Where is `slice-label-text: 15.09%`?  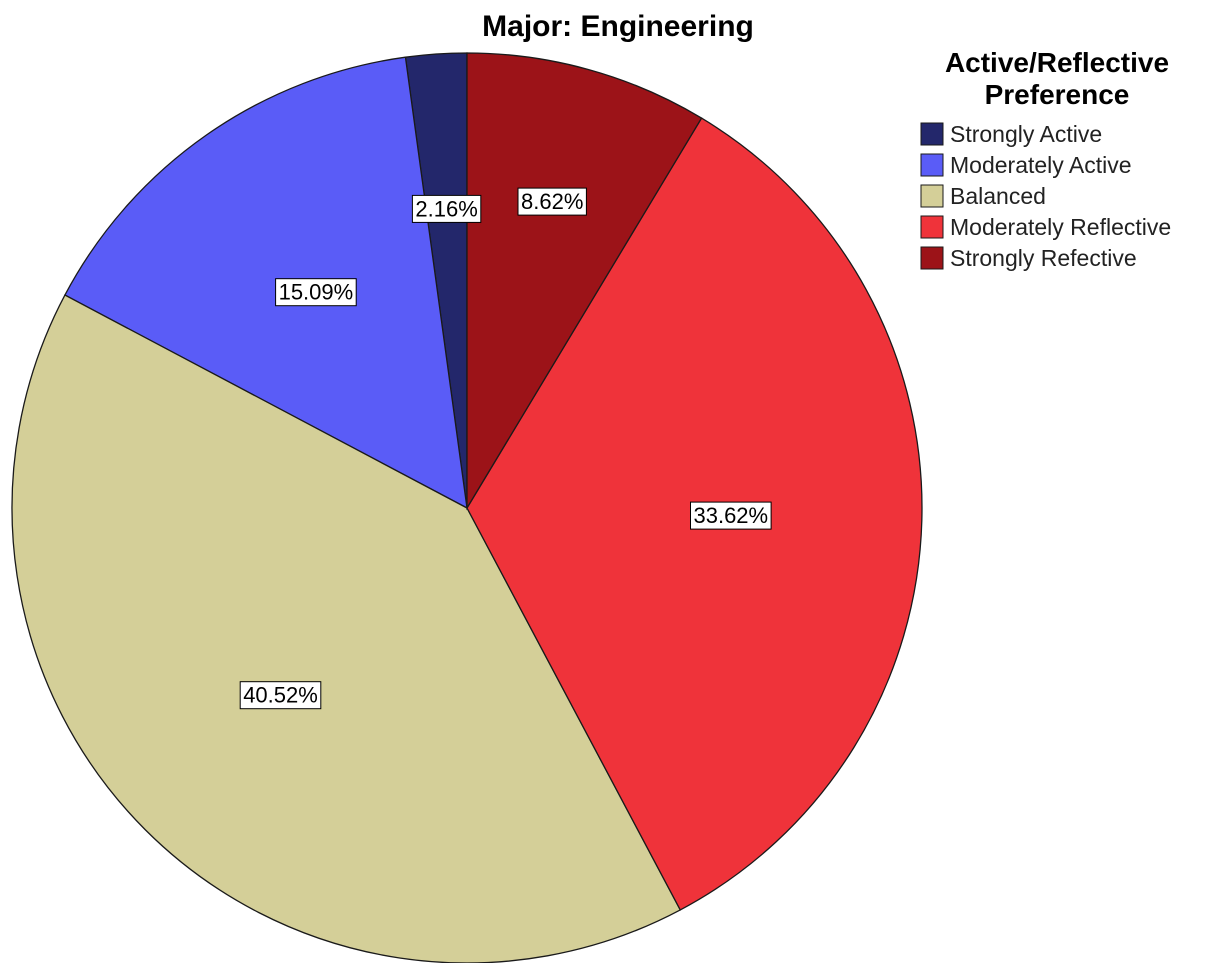
slice-label-text: 15.09% is located at coordinates (316, 292).